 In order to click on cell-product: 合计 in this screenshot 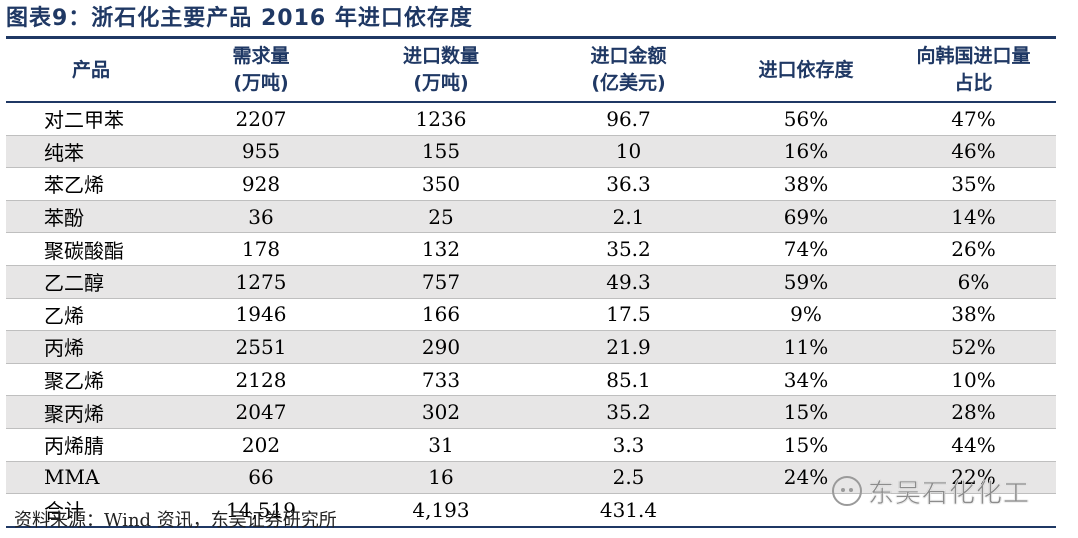, I will do `click(91, 510)`.